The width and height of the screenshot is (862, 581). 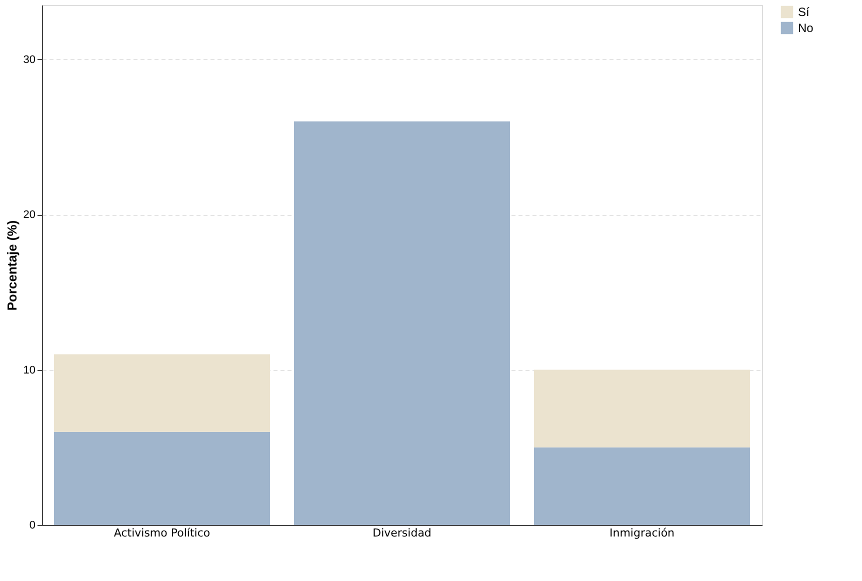 I want to click on y-tick-label: 20, so click(x=29, y=215).